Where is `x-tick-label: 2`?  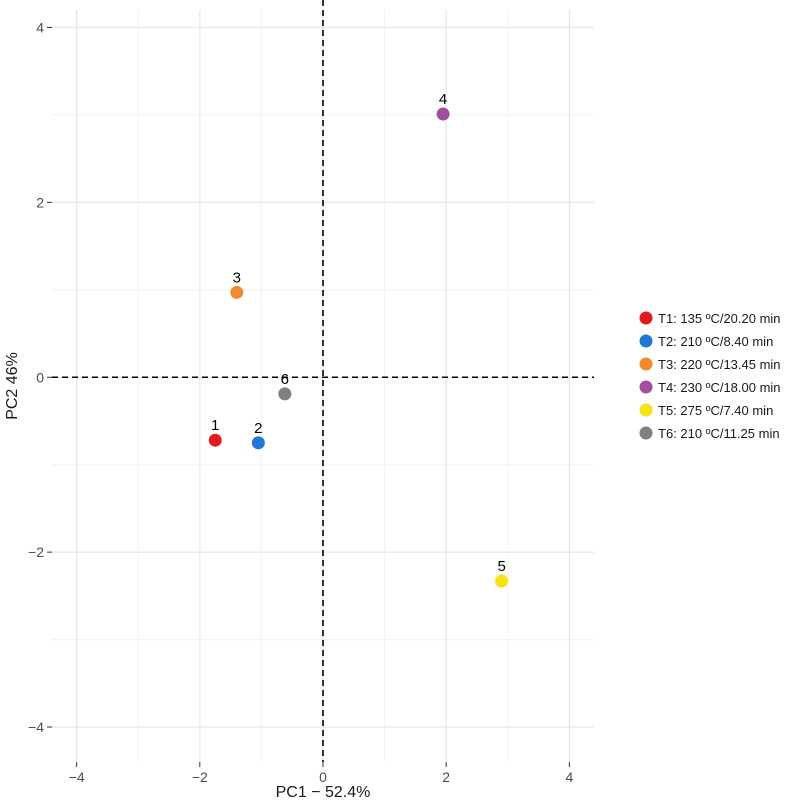
x-tick-label: 2 is located at coordinates (446, 777).